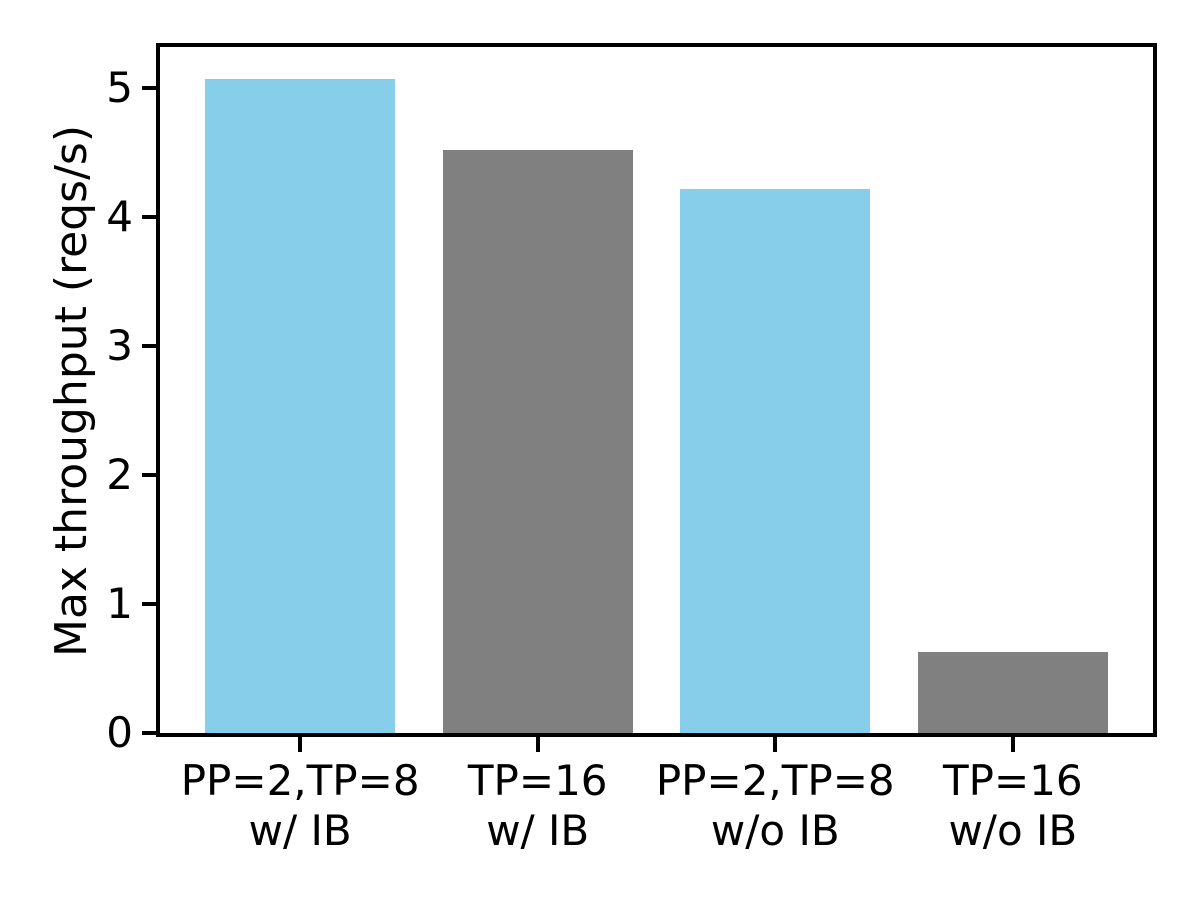 Image resolution: width=1200 pixels, height=900 pixels. I want to click on x-tick-label: PP=2,TP=8 w/o IB, so click(775, 806).